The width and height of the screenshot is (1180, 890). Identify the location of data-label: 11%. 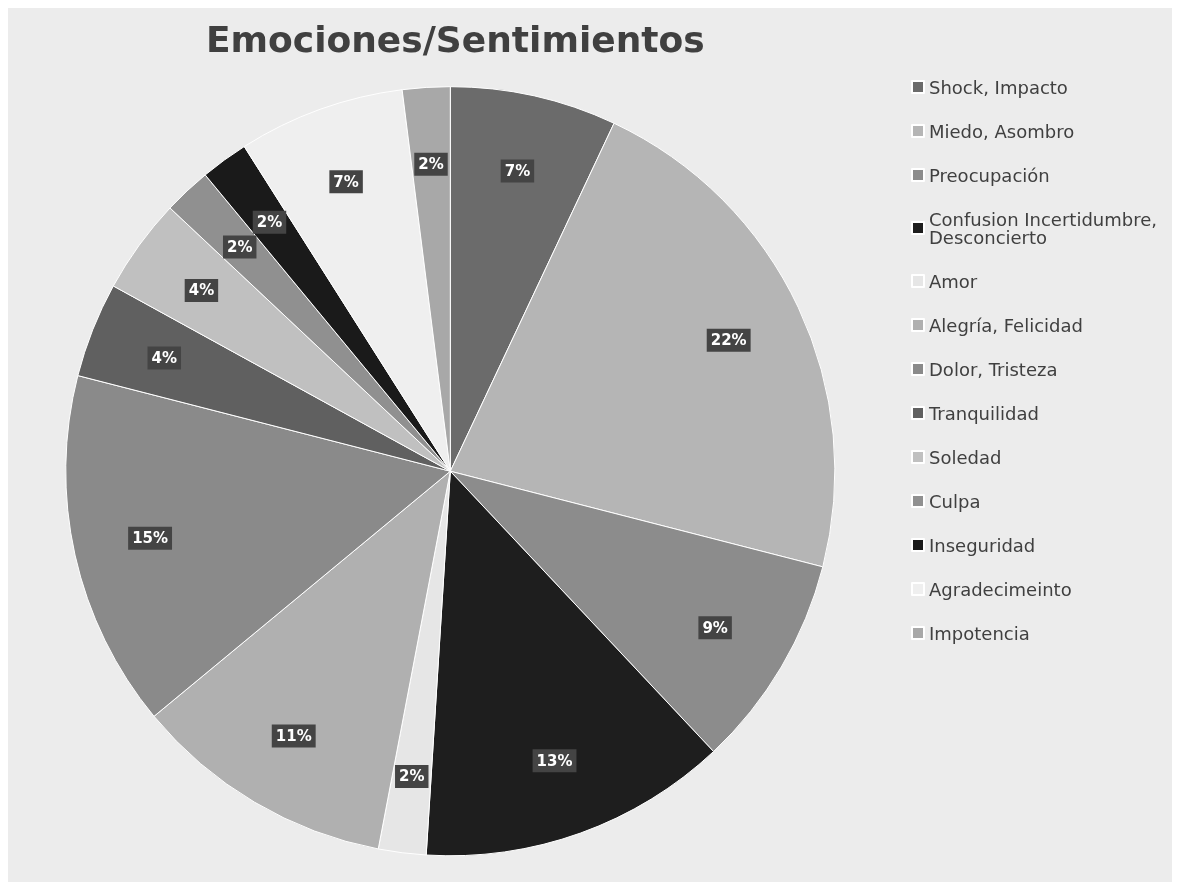
(293, 736).